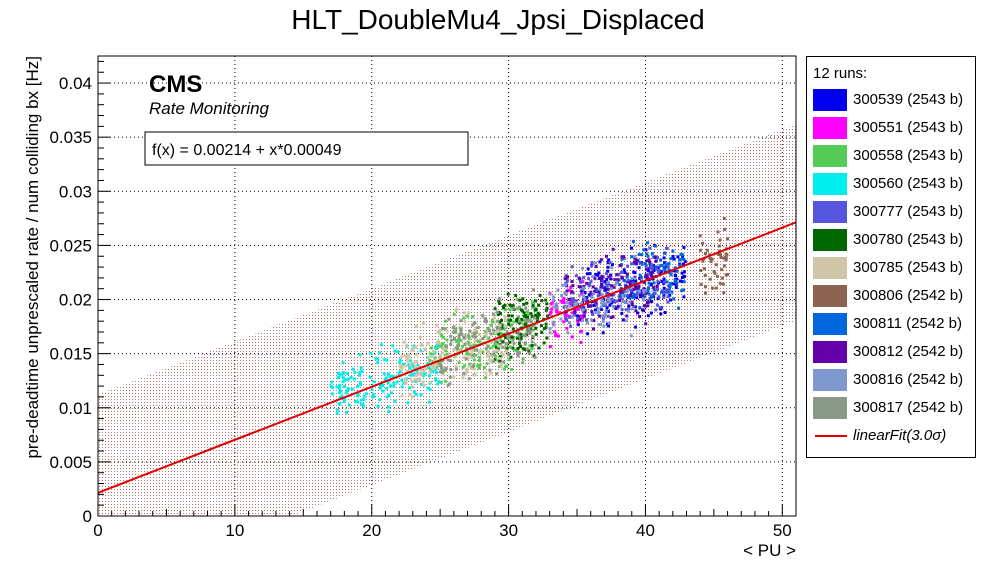  What do you see at coordinates (209, 108) in the screenshot?
I see `rate-monitoring-label: Rate Monitoring` at bounding box center [209, 108].